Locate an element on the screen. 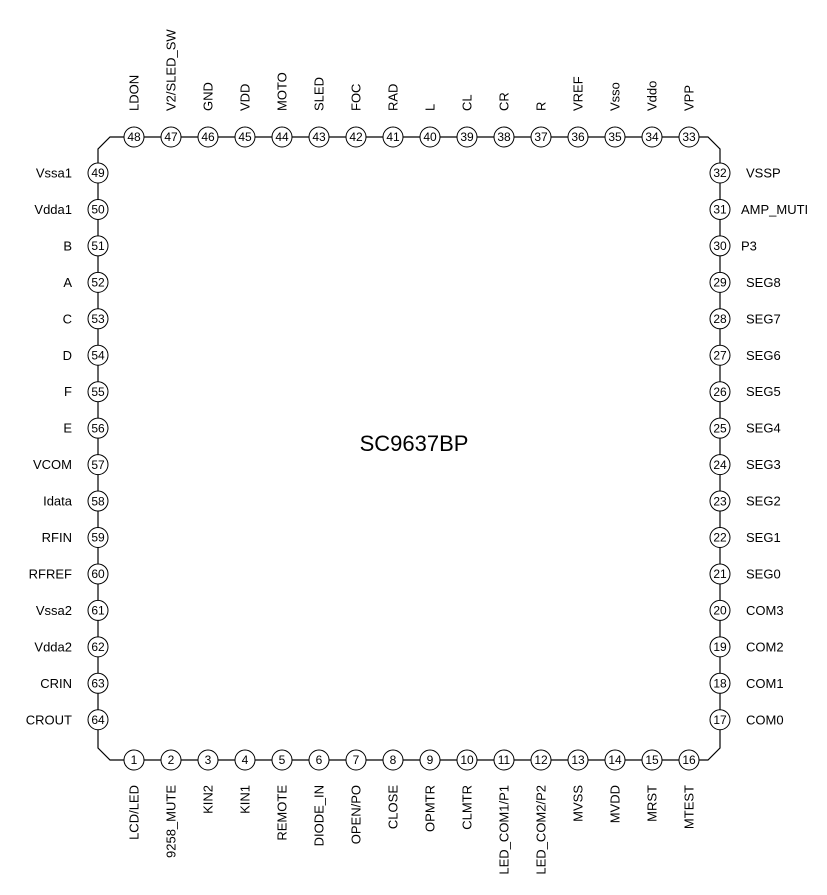 This screenshot has height=895, width=827. pin-label: SEG3 is located at coordinates (763, 464).